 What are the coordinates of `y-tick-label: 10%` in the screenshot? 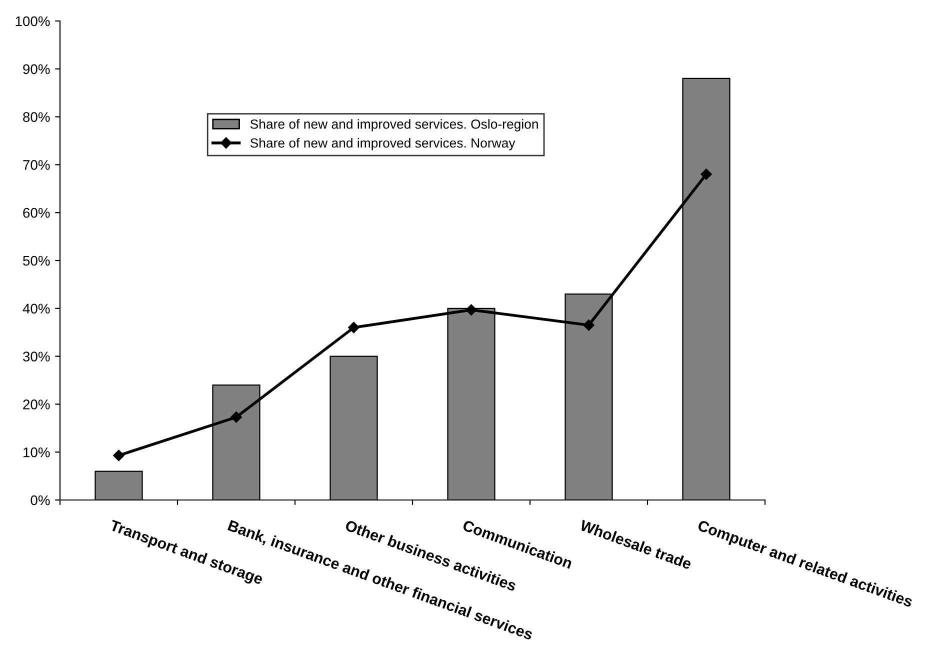 It's located at (37, 452).